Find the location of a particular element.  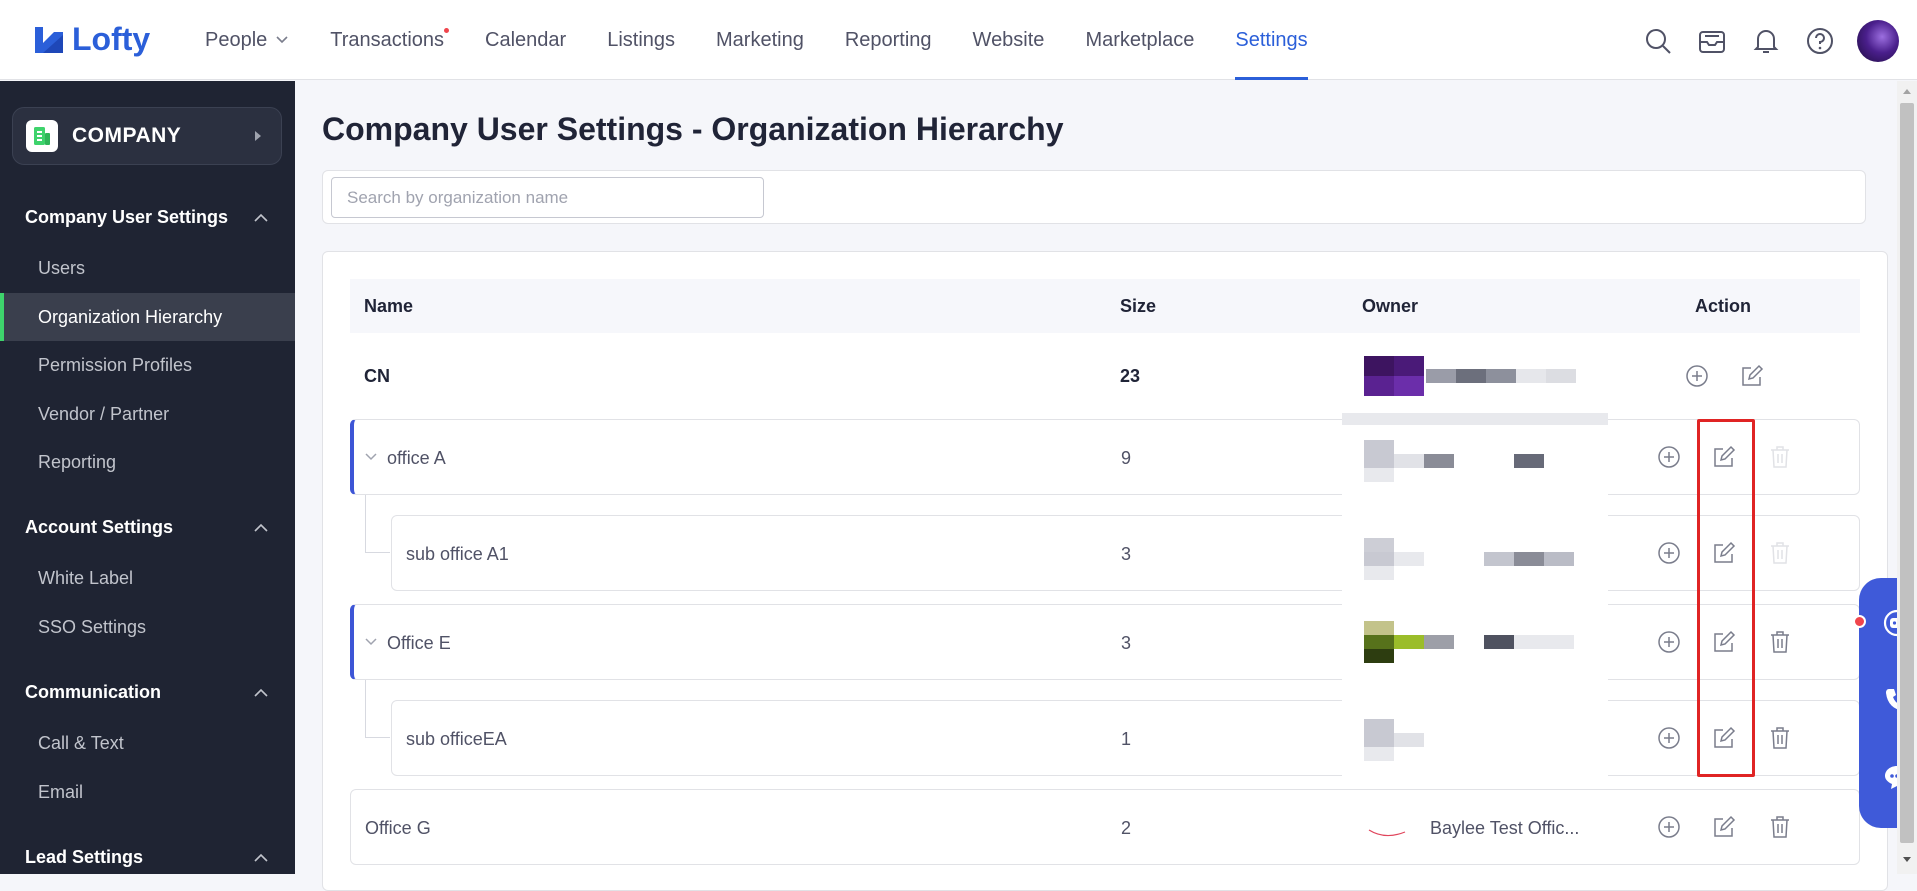

lofty-logo-icon is located at coordinates (49, 39).